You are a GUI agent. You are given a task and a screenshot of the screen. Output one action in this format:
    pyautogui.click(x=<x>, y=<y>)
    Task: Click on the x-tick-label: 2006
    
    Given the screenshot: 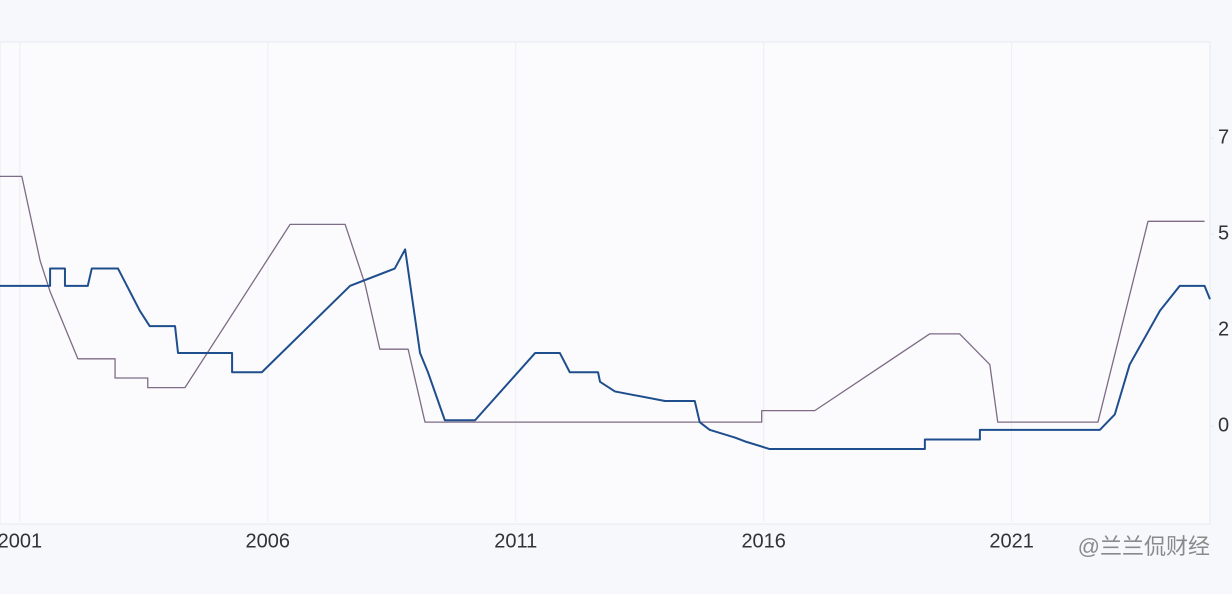 What is the action you would take?
    pyautogui.click(x=268, y=541)
    